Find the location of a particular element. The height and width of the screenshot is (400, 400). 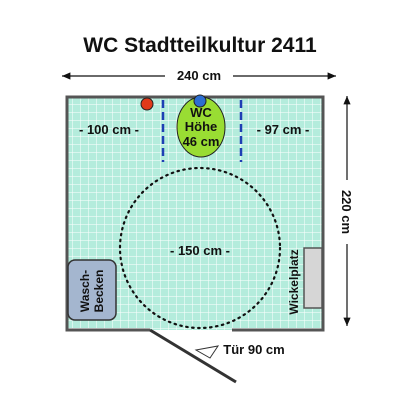

sink-label-line1: Wasch- is located at coordinates (85, 291).